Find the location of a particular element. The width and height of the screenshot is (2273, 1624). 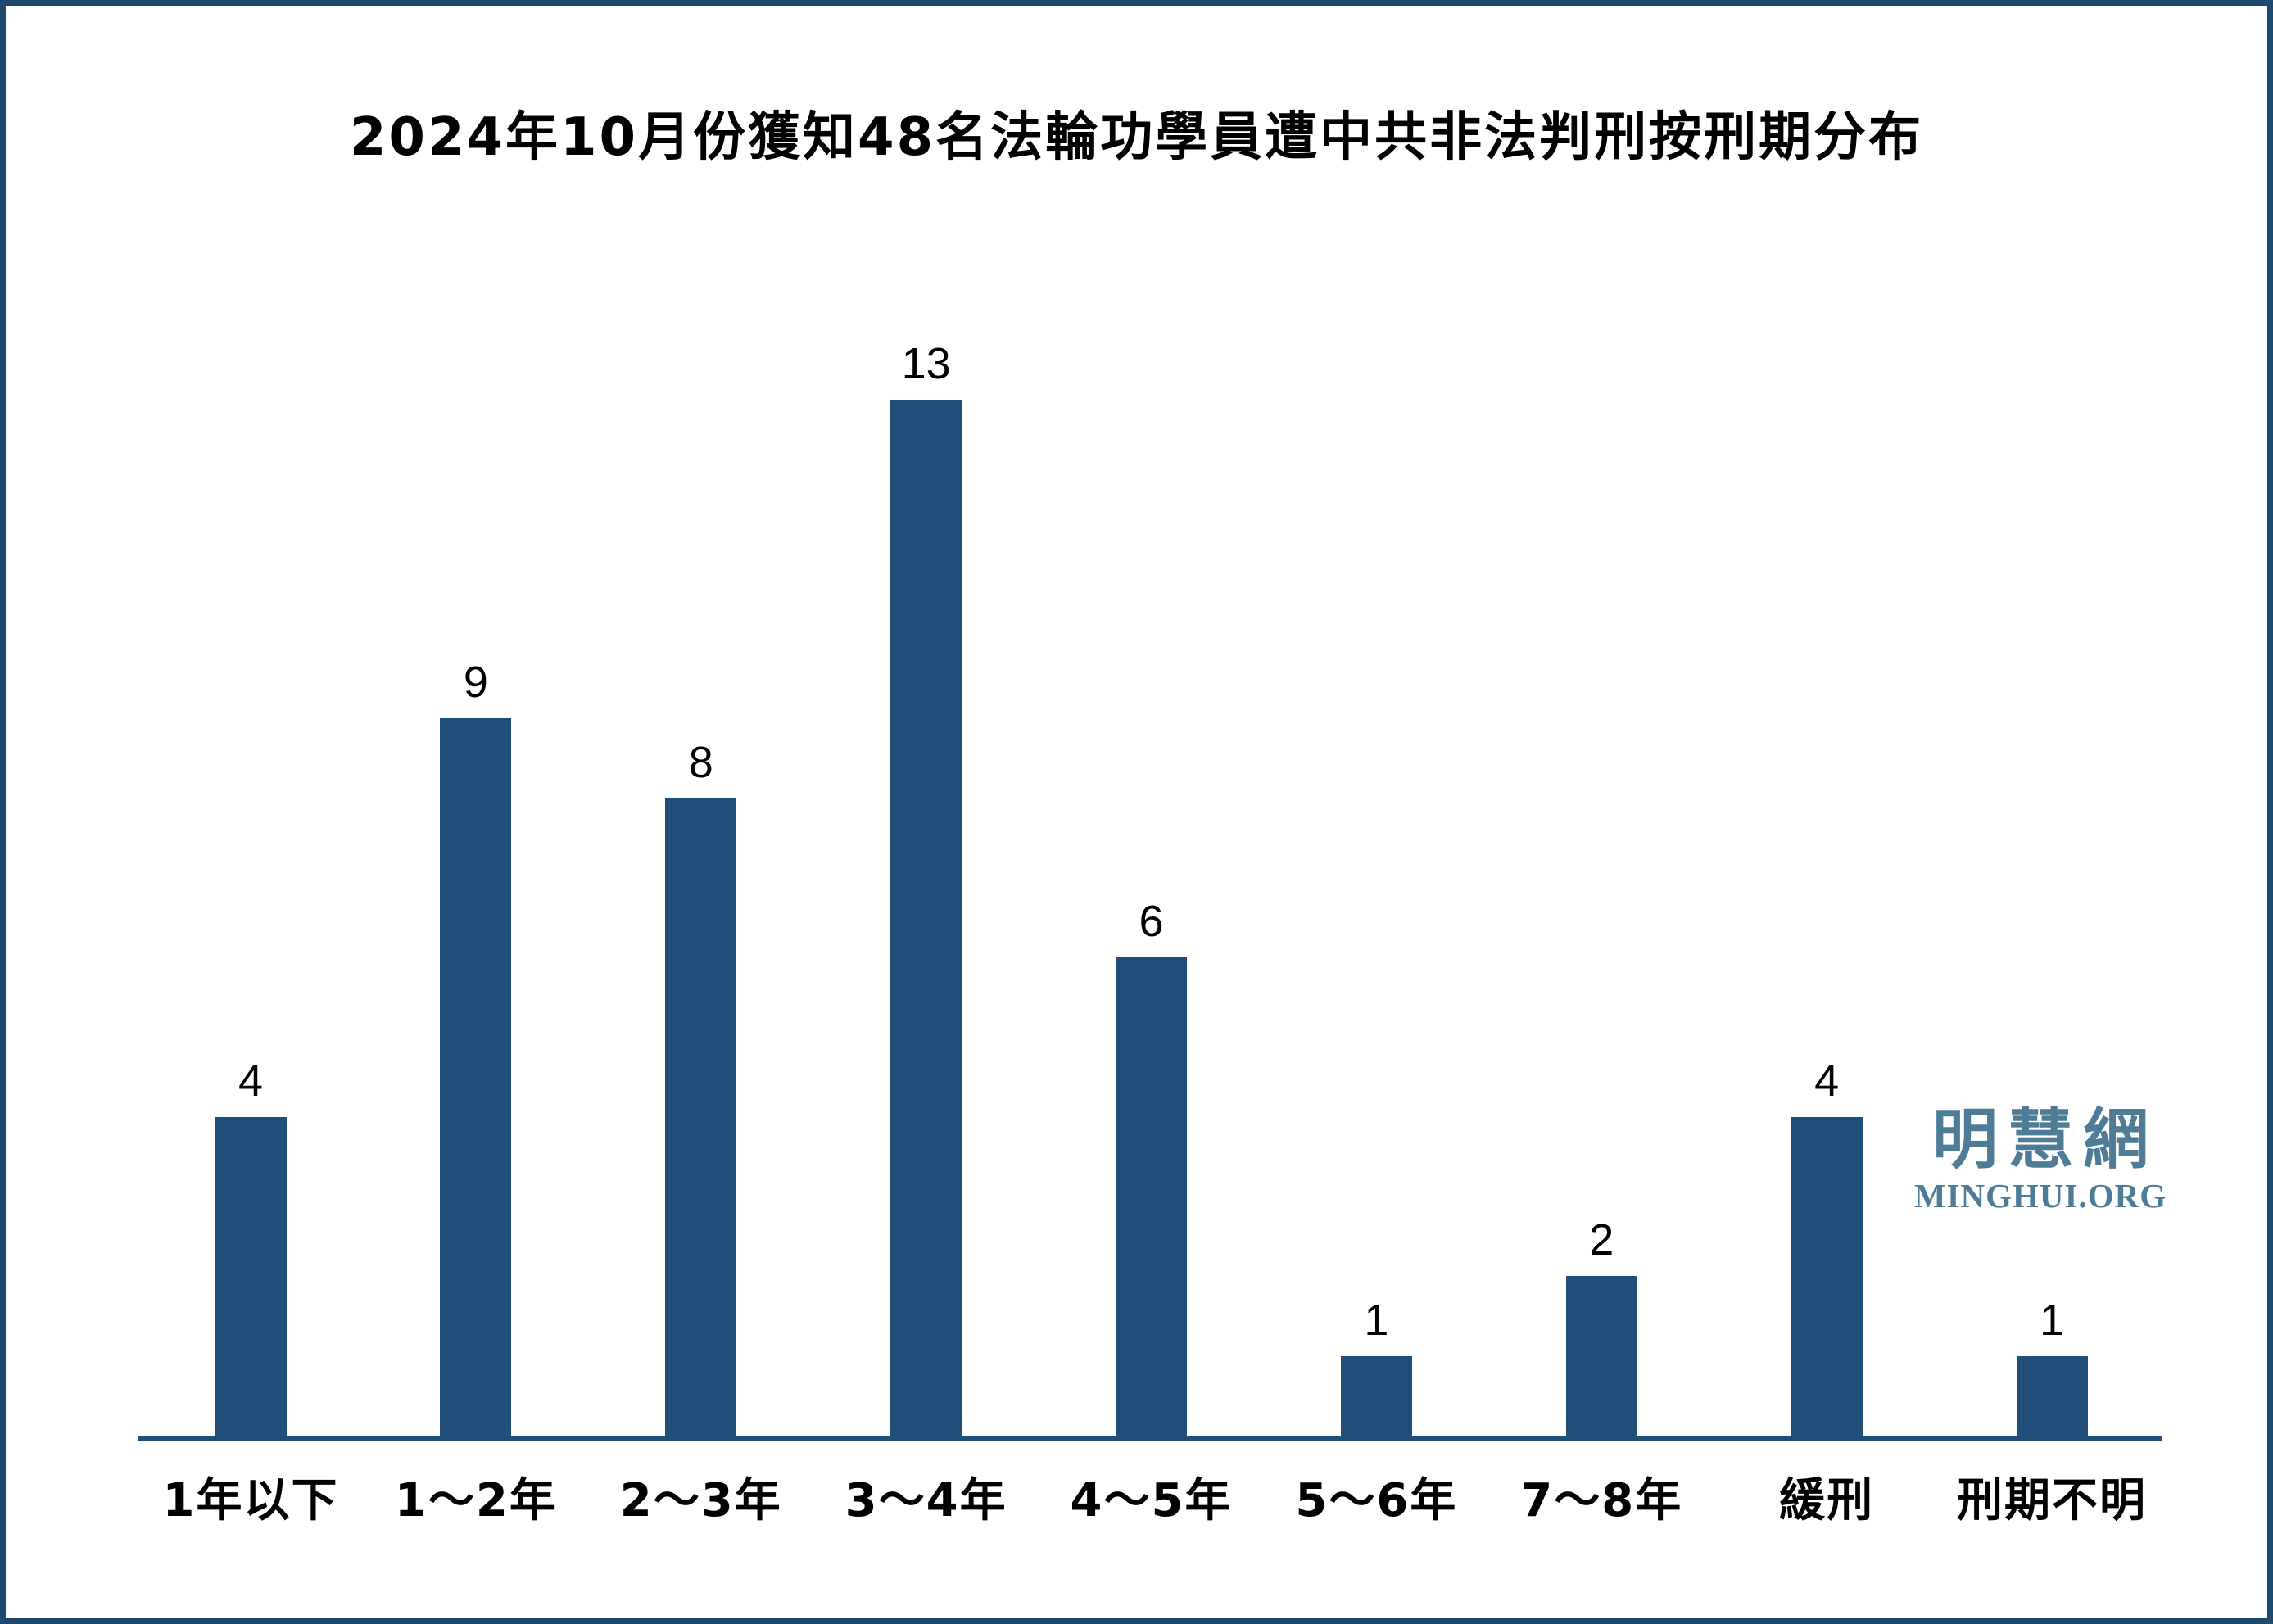

x-axis-label: 2～3年 is located at coordinates (700, 1500).